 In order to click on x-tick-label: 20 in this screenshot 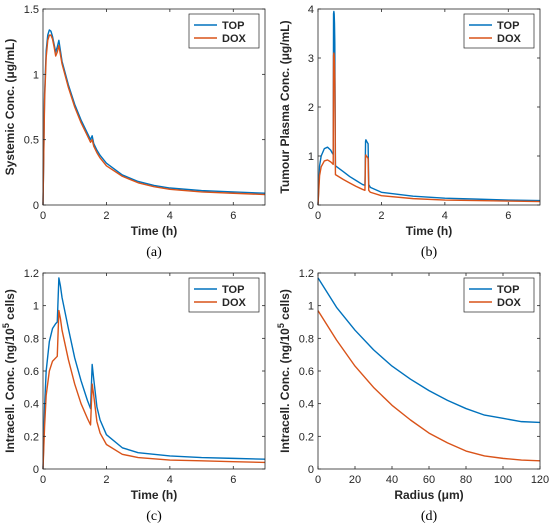, I will do `click(355, 480)`.